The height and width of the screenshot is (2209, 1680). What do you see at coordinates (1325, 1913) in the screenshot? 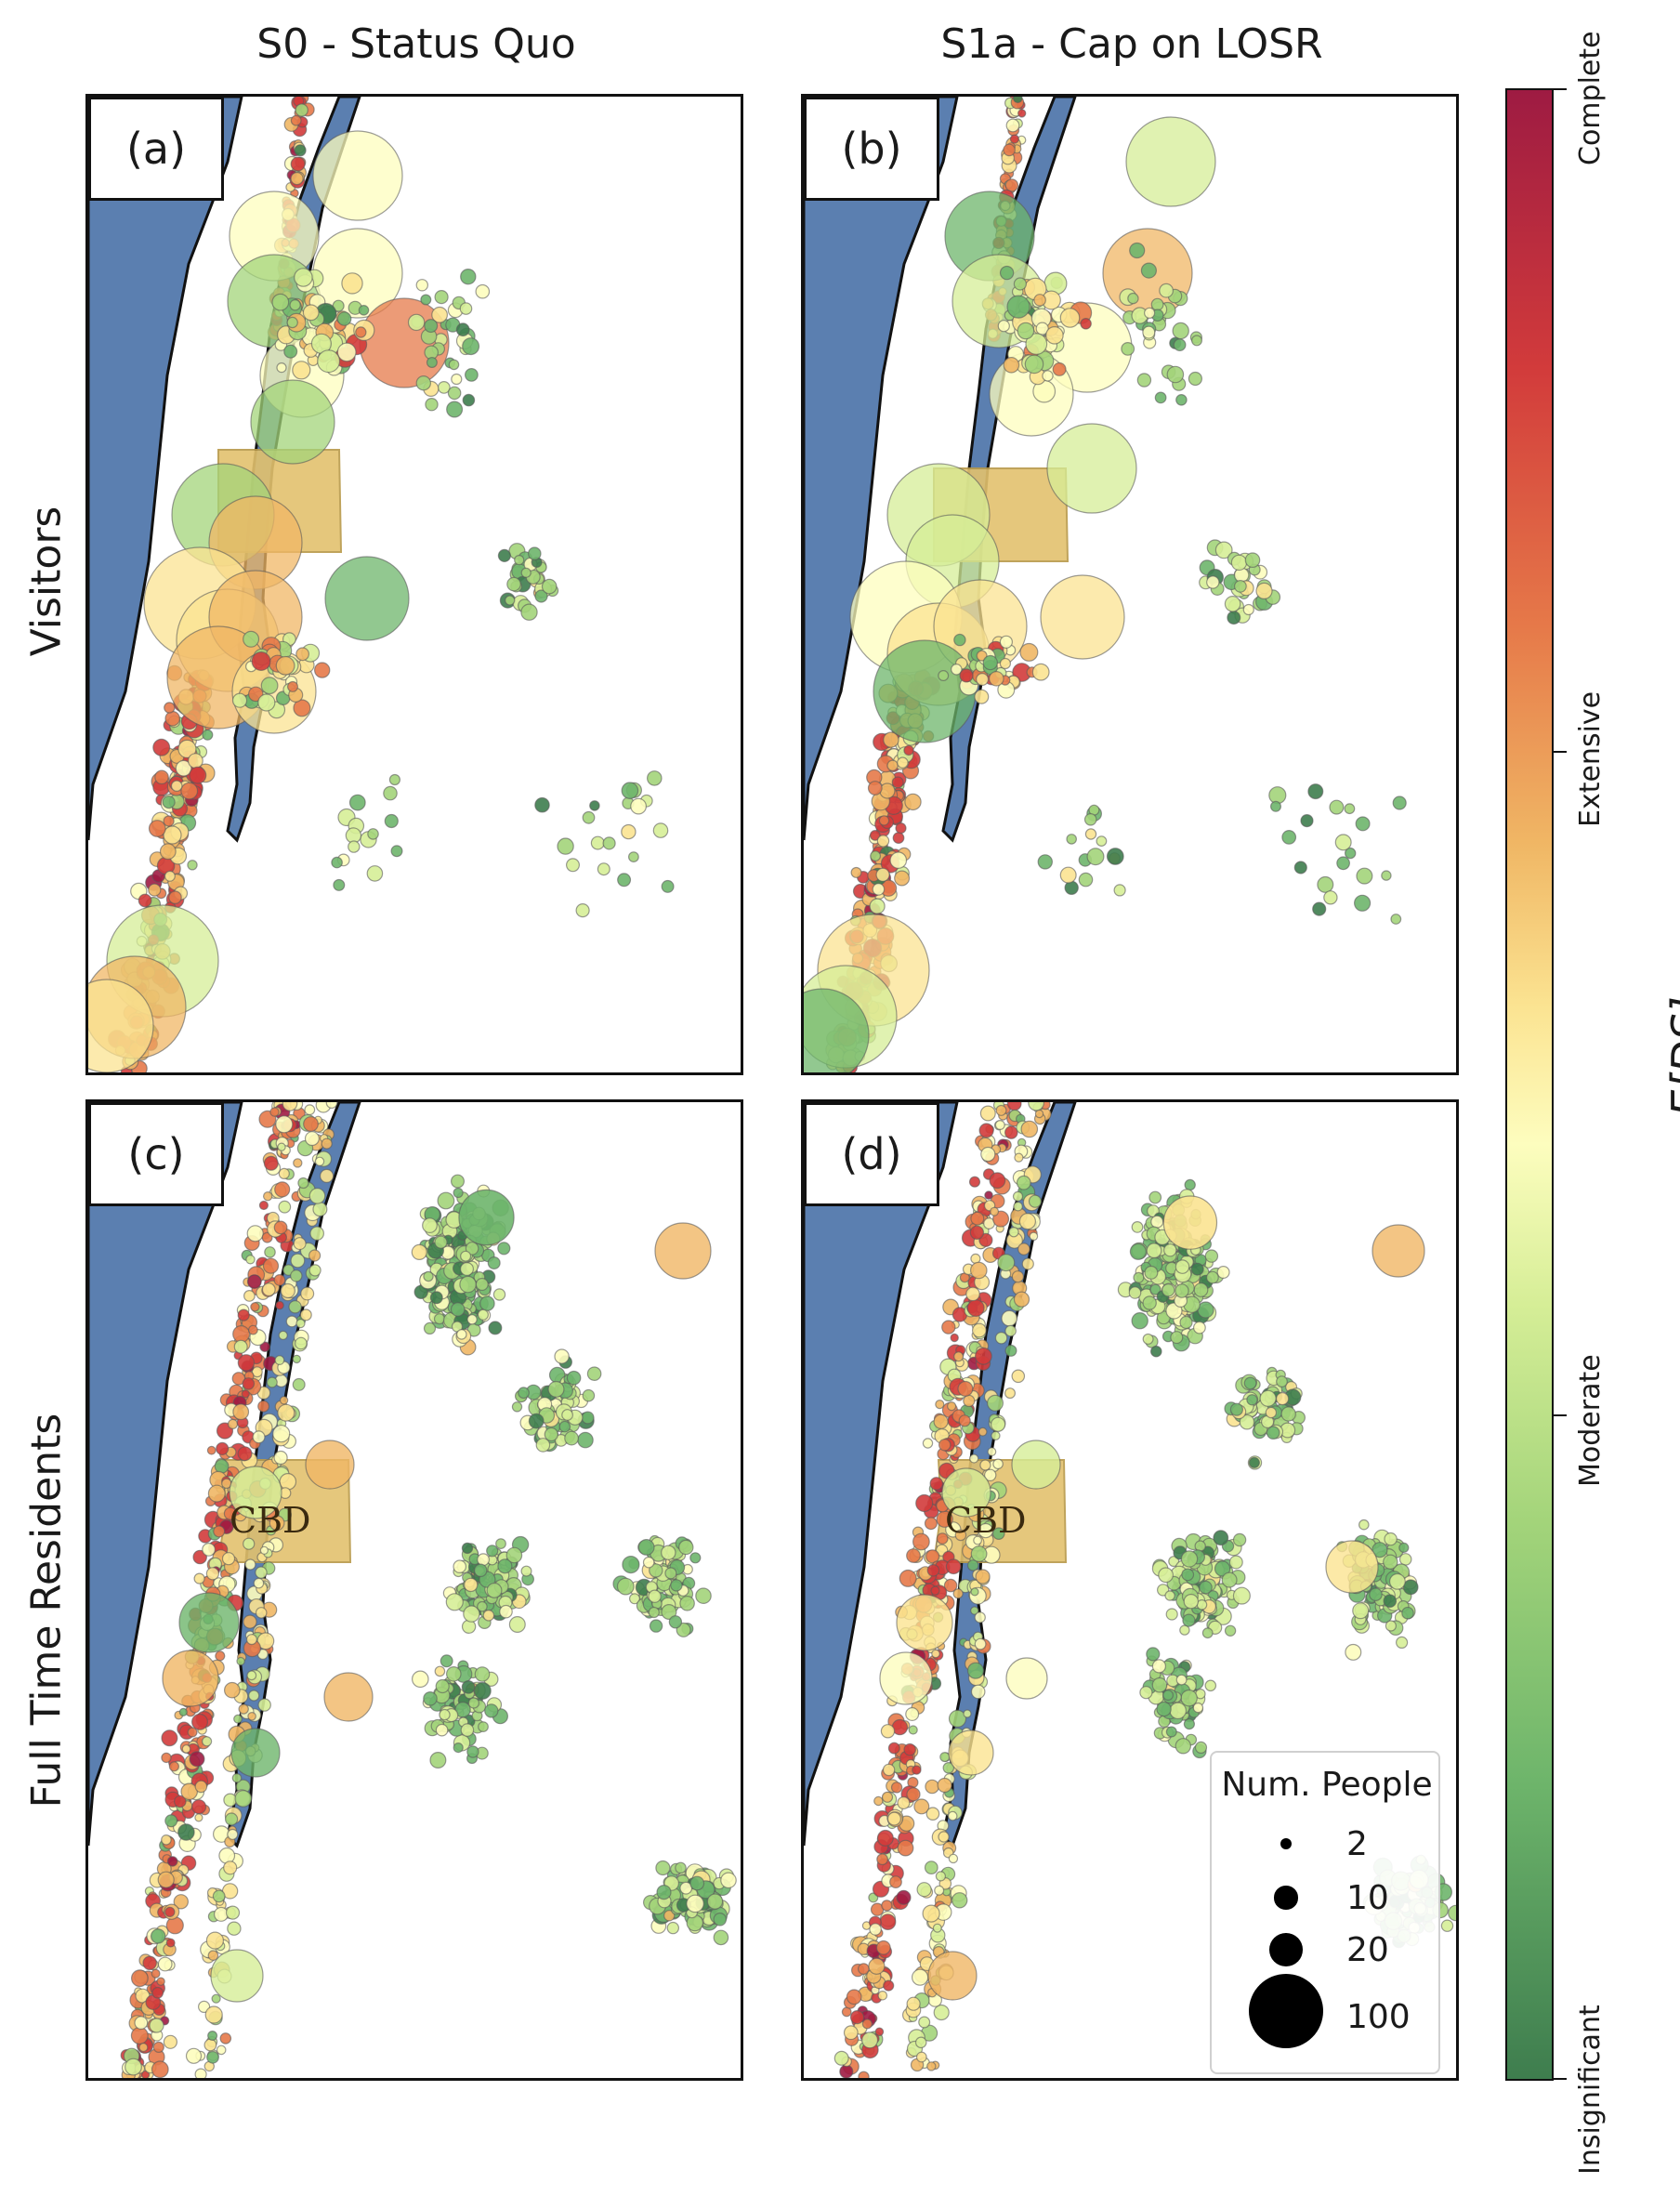
I see `size-legend: Num. People 2 10 20 100` at bounding box center [1325, 1913].